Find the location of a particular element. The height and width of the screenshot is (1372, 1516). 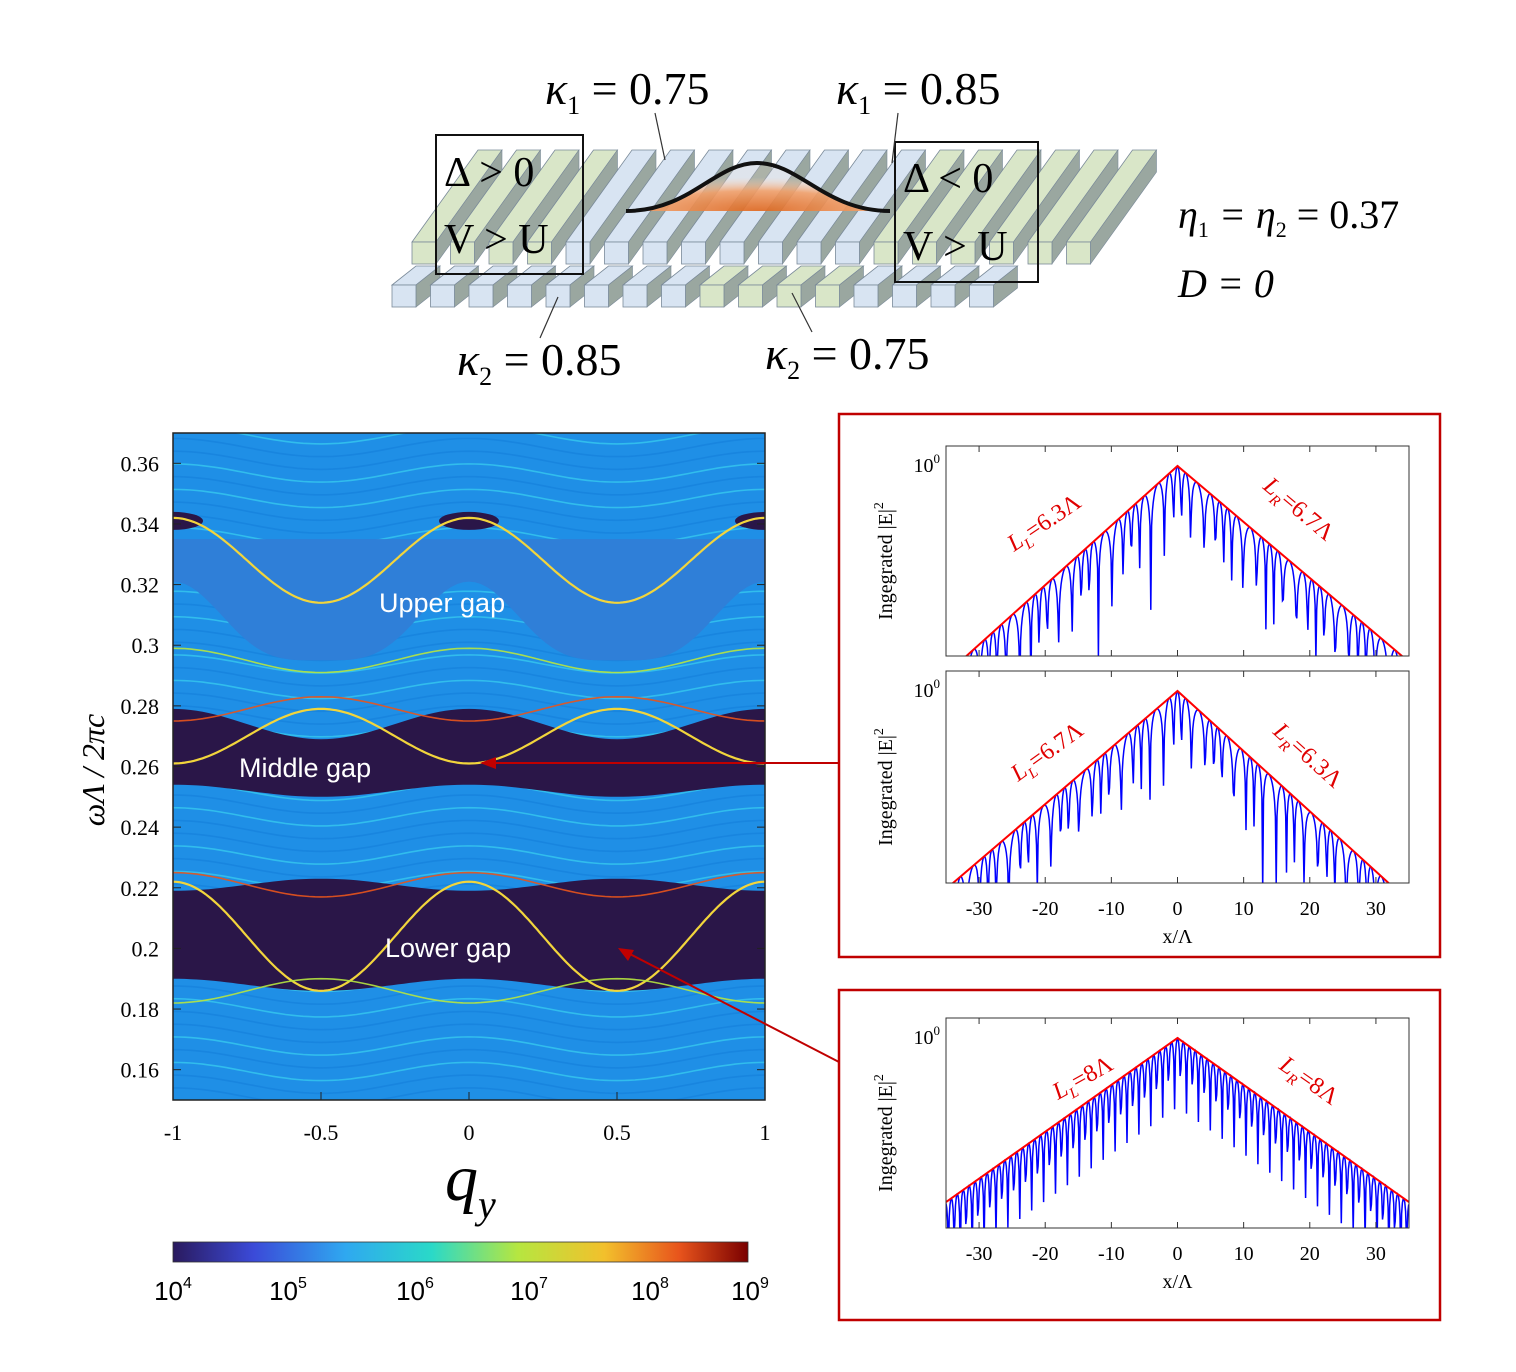

kappa1-right-label: κ1 = 0.85 is located at coordinates (918, 91).